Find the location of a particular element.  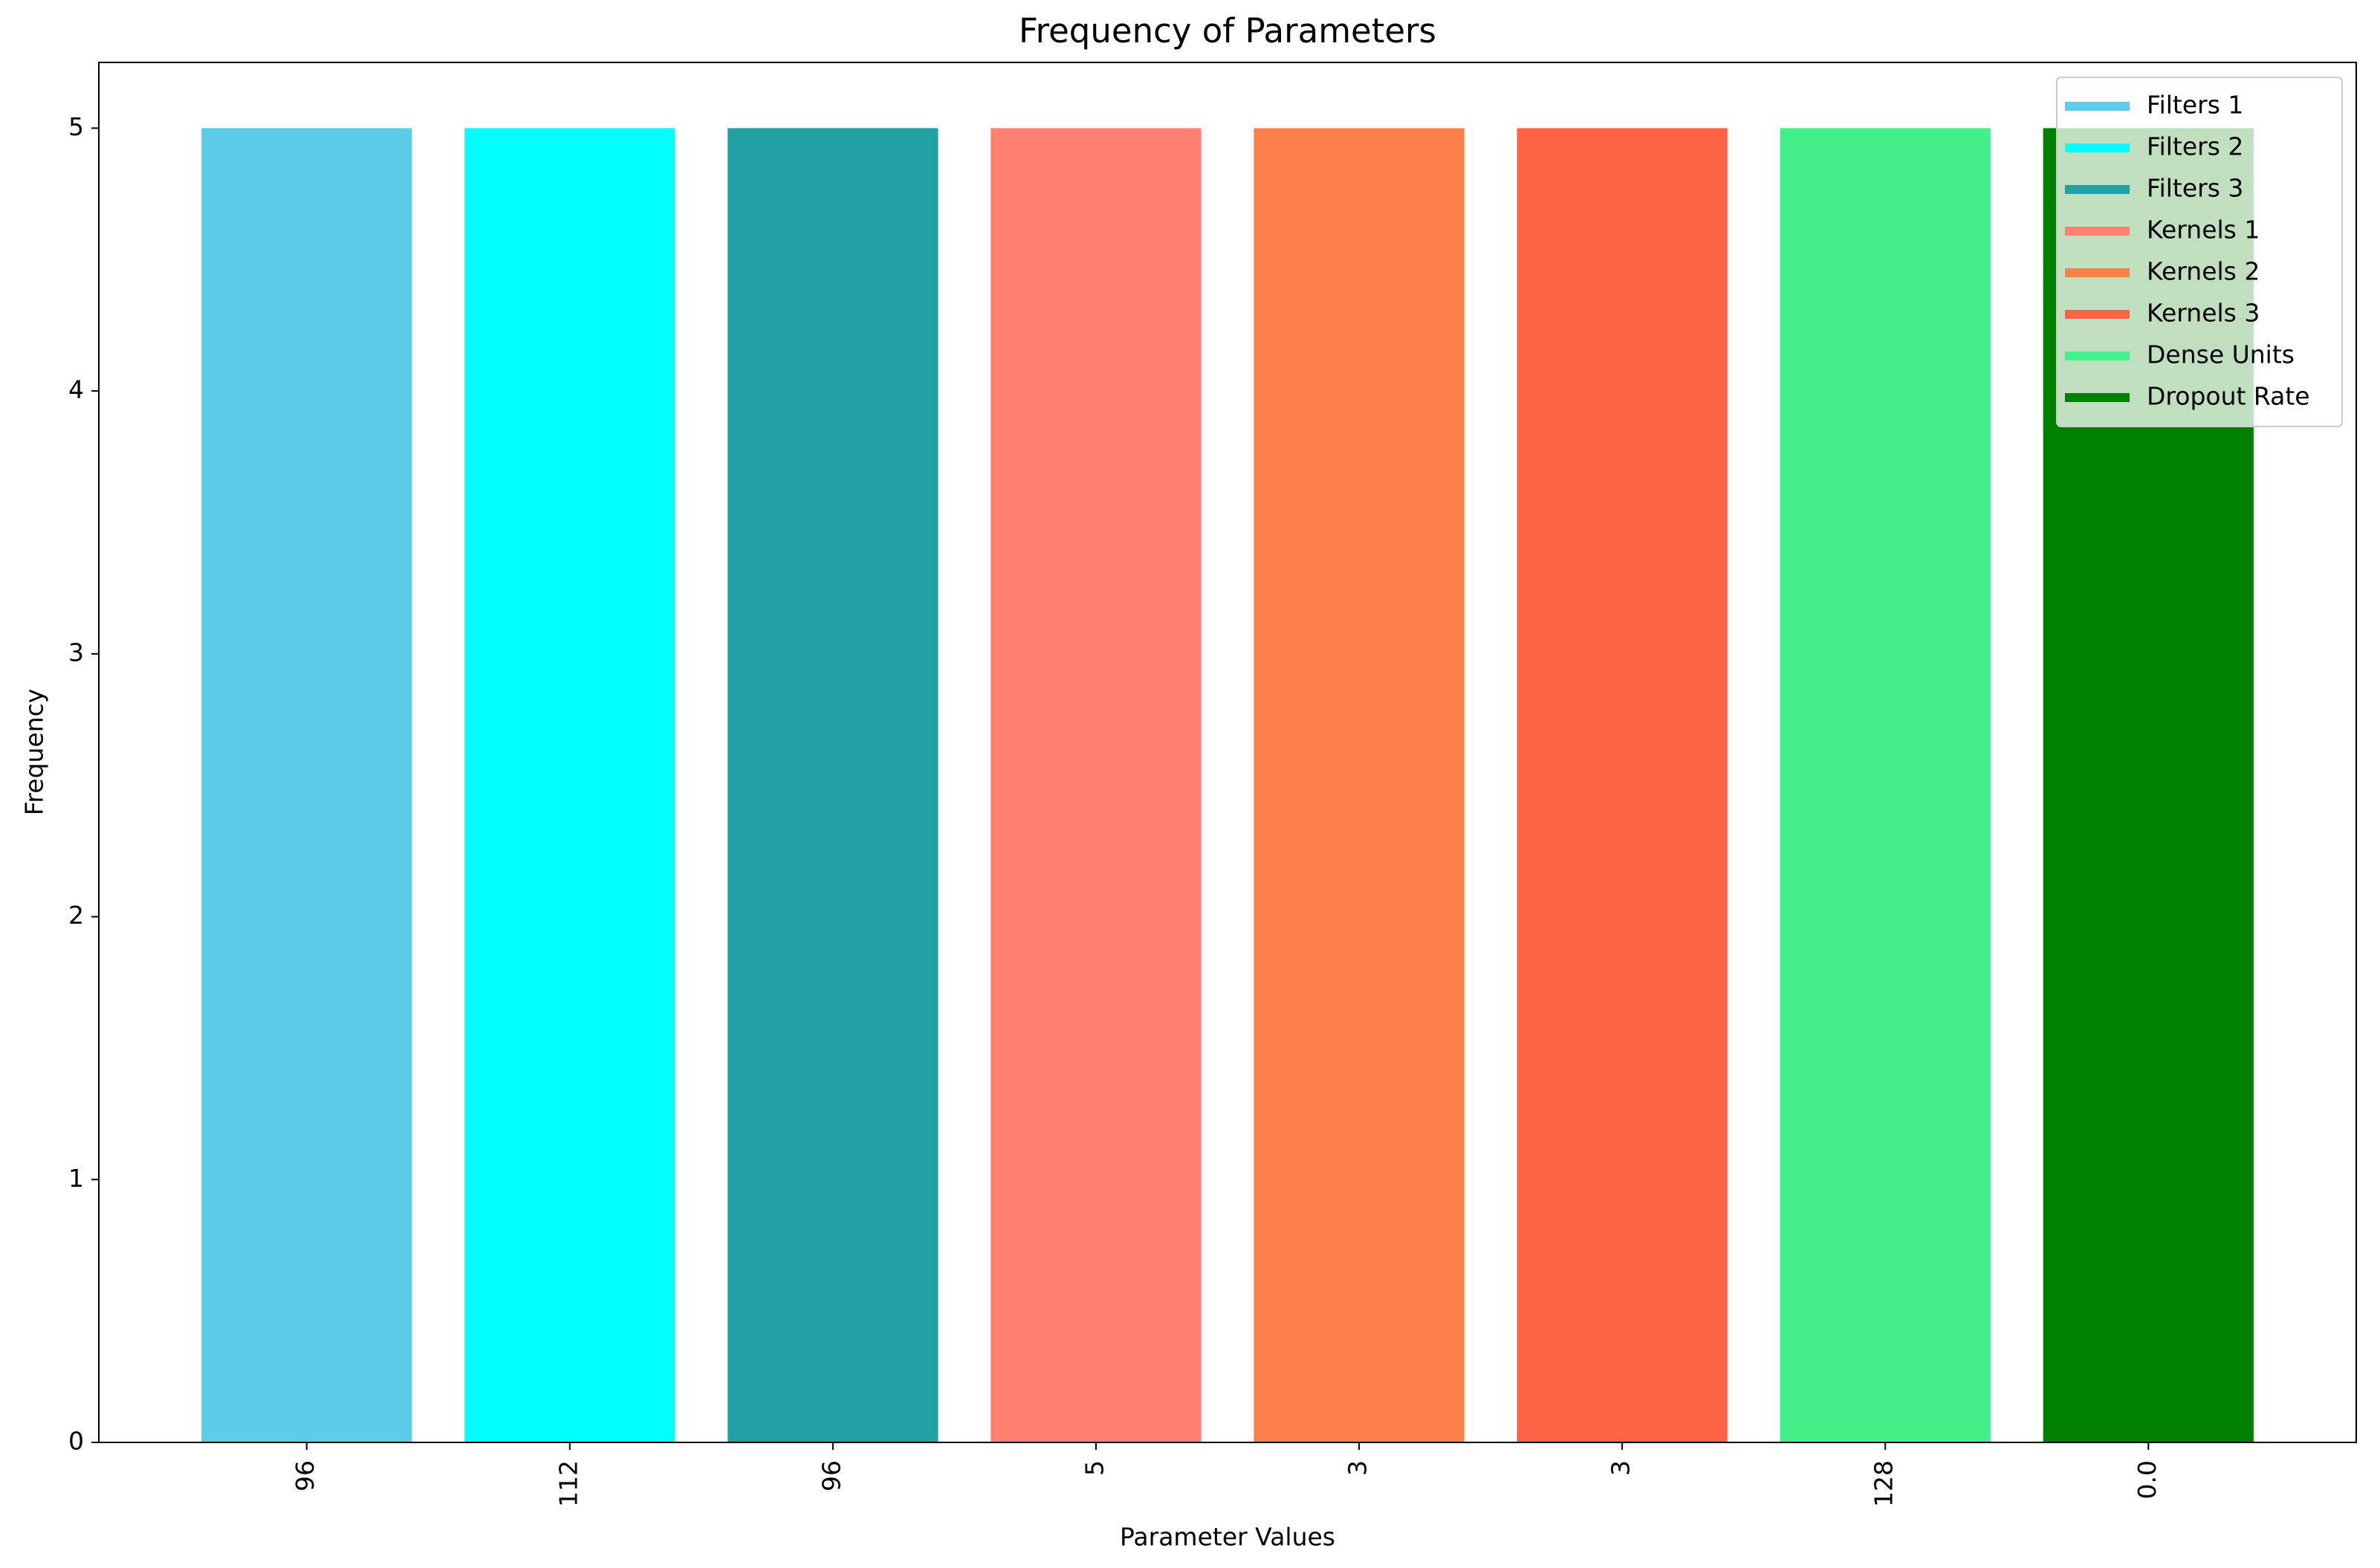

y-axis-label: Frequency is located at coordinates (34, 752).